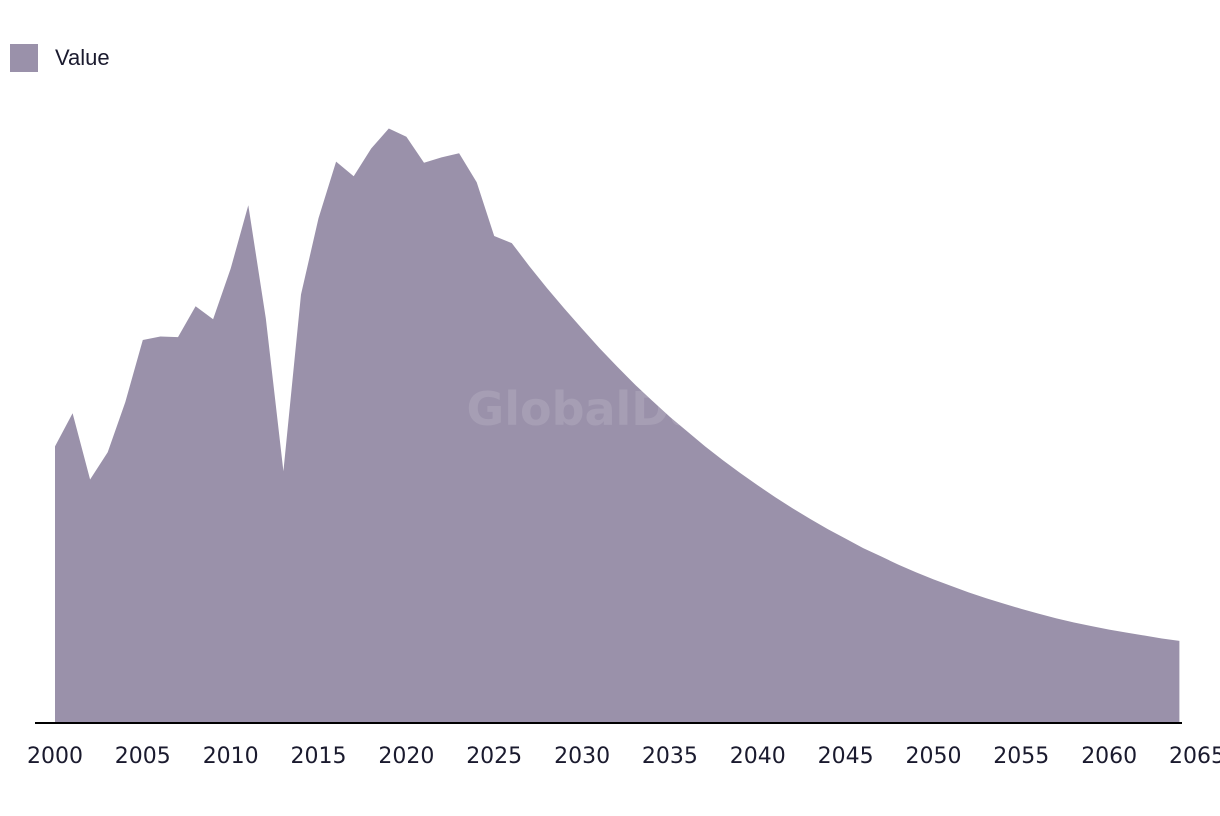 This screenshot has width=1220, height=816. Describe the element at coordinates (55, 756) in the screenshot. I see `x-tick-label: 2000` at that location.